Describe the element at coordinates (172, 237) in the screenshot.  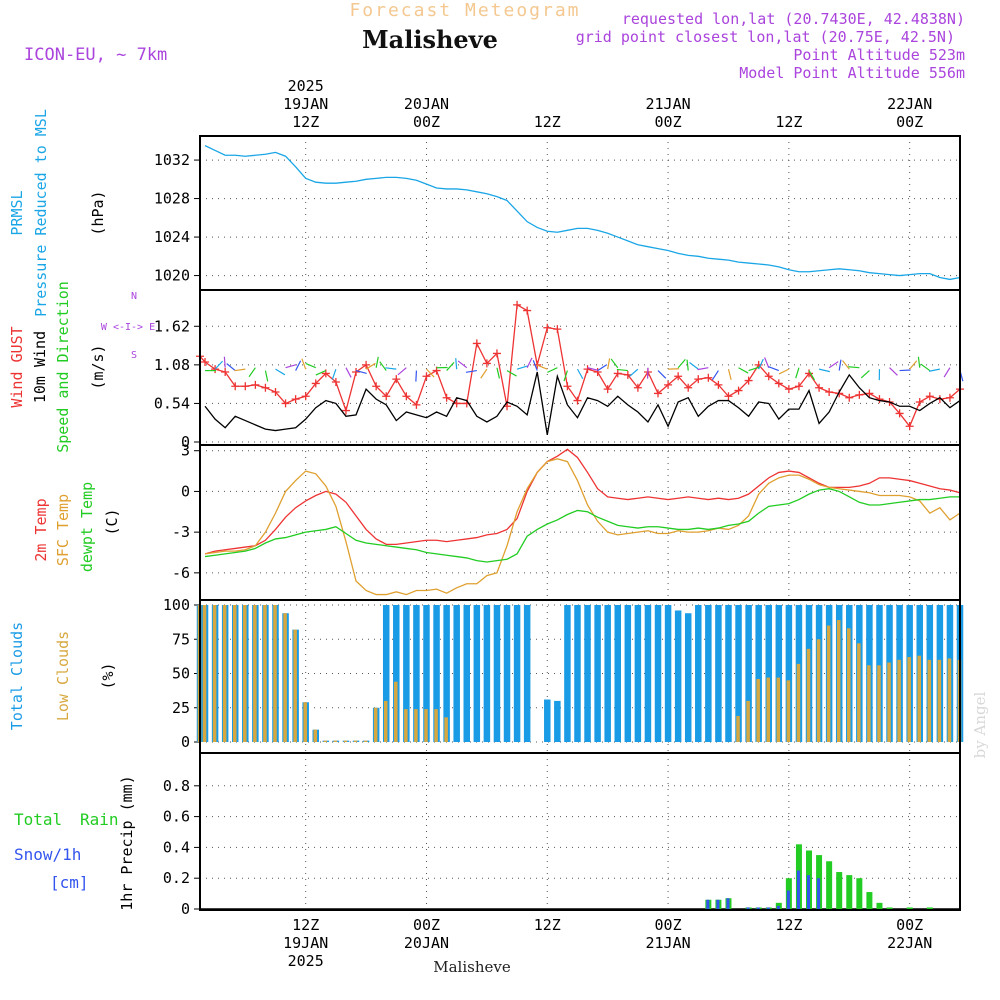
I see `ytick-label: 1024` at that location.